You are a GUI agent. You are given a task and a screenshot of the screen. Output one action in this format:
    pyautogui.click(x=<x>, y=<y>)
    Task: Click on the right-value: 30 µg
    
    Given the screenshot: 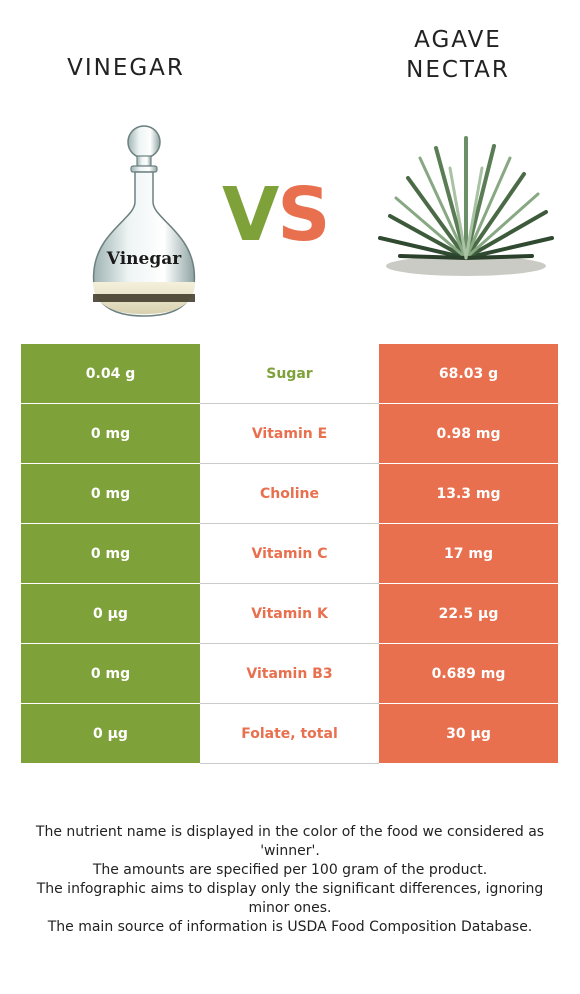 What is the action you would take?
    pyautogui.click(x=468, y=733)
    